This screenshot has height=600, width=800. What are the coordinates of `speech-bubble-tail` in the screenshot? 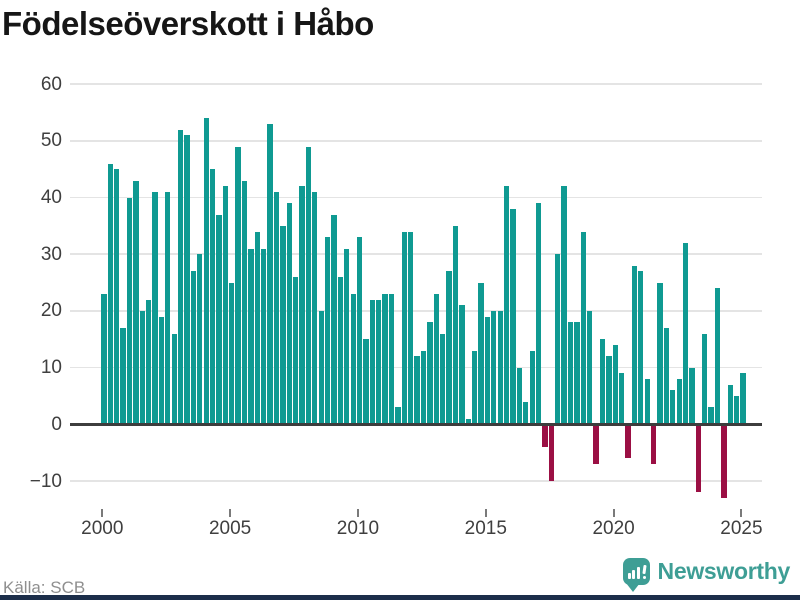 It's located at (632, 587).